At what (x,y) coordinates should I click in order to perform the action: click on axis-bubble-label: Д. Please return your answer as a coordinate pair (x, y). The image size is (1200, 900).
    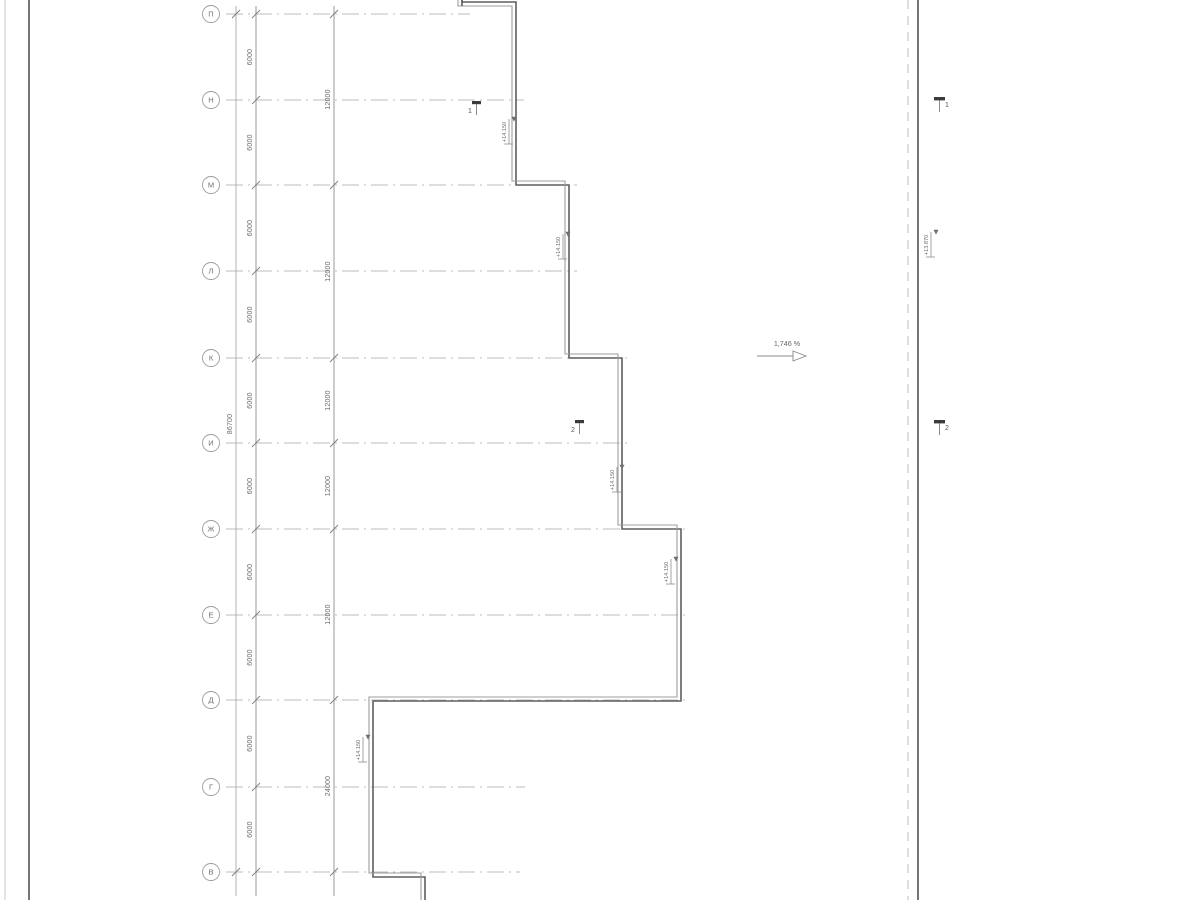
    Looking at the image, I should click on (210, 700).